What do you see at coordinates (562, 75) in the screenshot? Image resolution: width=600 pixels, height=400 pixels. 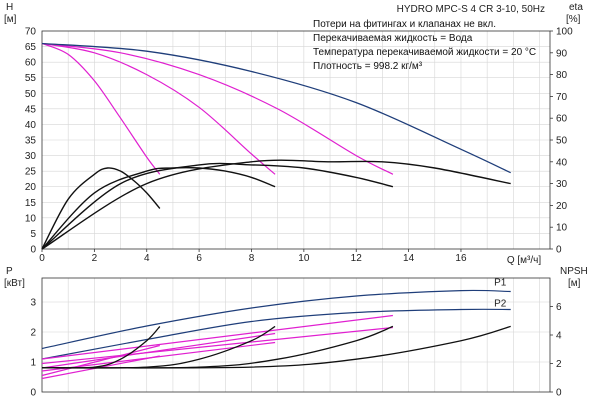 I see `y-right-tick-label: 80` at bounding box center [562, 75].